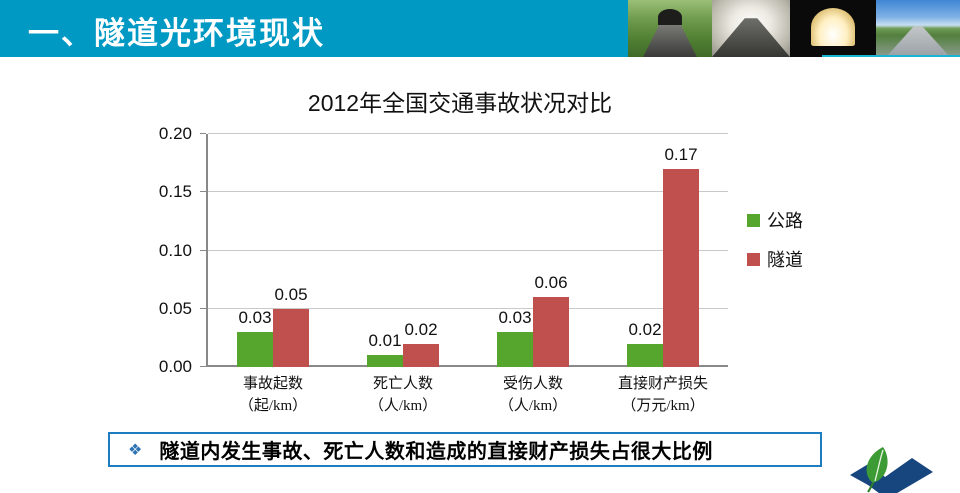  Describe the element at coordinates (785, 221) in the screenshot. I see `legend-label: 公路` at that location.